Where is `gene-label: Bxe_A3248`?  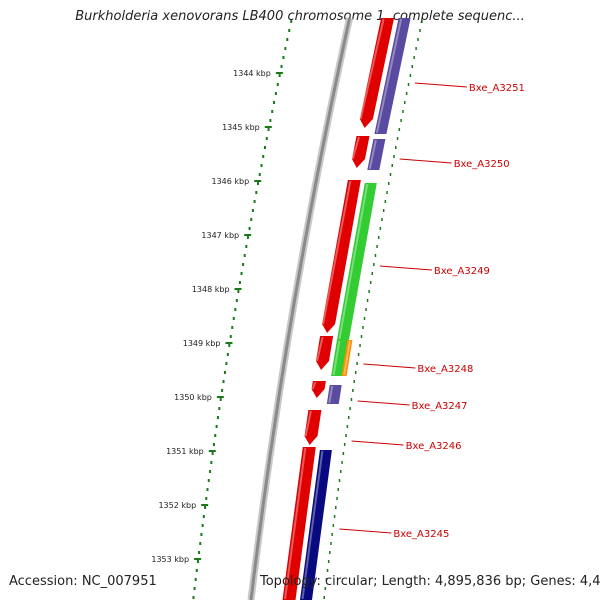 gene-label: Bxe_A3248 is located at coordinates (445, 369).